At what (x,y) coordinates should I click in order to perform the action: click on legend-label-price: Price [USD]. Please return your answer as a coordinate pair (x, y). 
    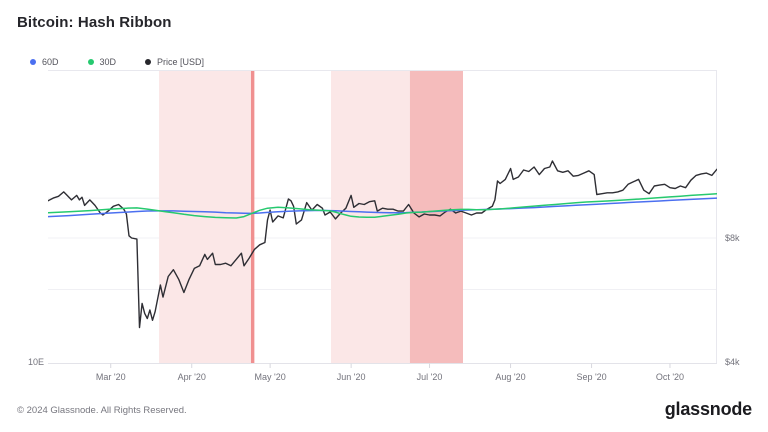
    Looking at the image, I should click on (181, 62).